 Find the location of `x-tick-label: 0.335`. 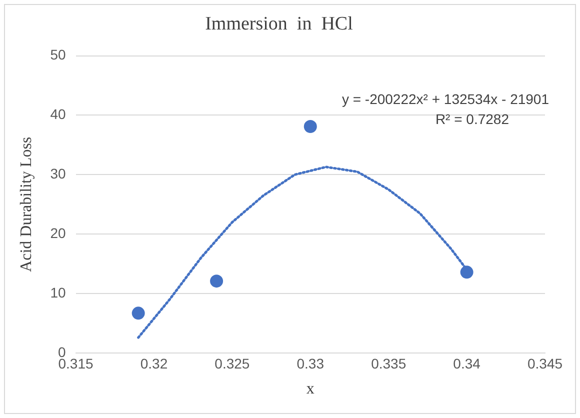

x-tick-label: 0.335 is located at coordinates (388, 363).